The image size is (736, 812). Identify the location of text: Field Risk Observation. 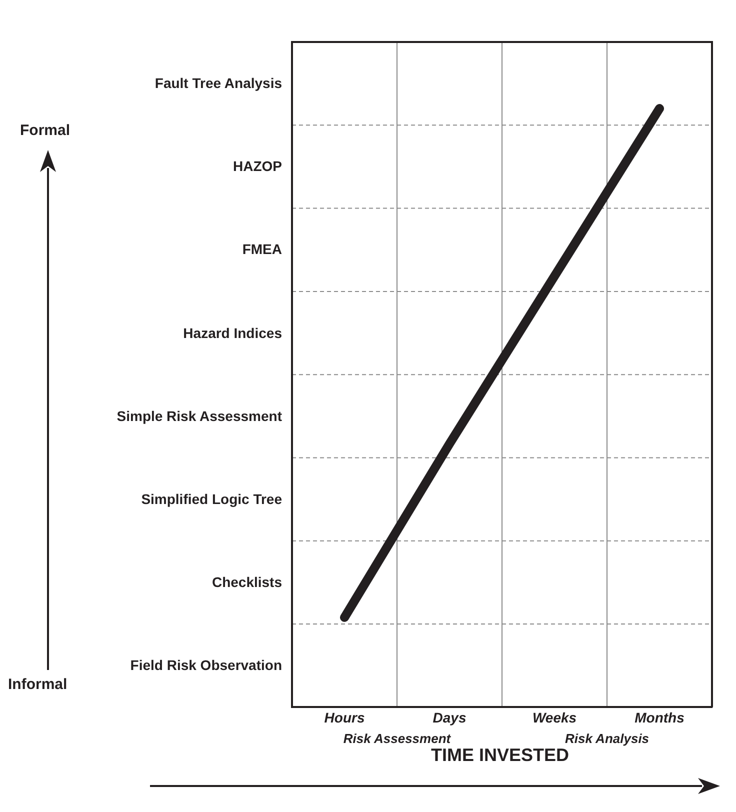
(205, 665).